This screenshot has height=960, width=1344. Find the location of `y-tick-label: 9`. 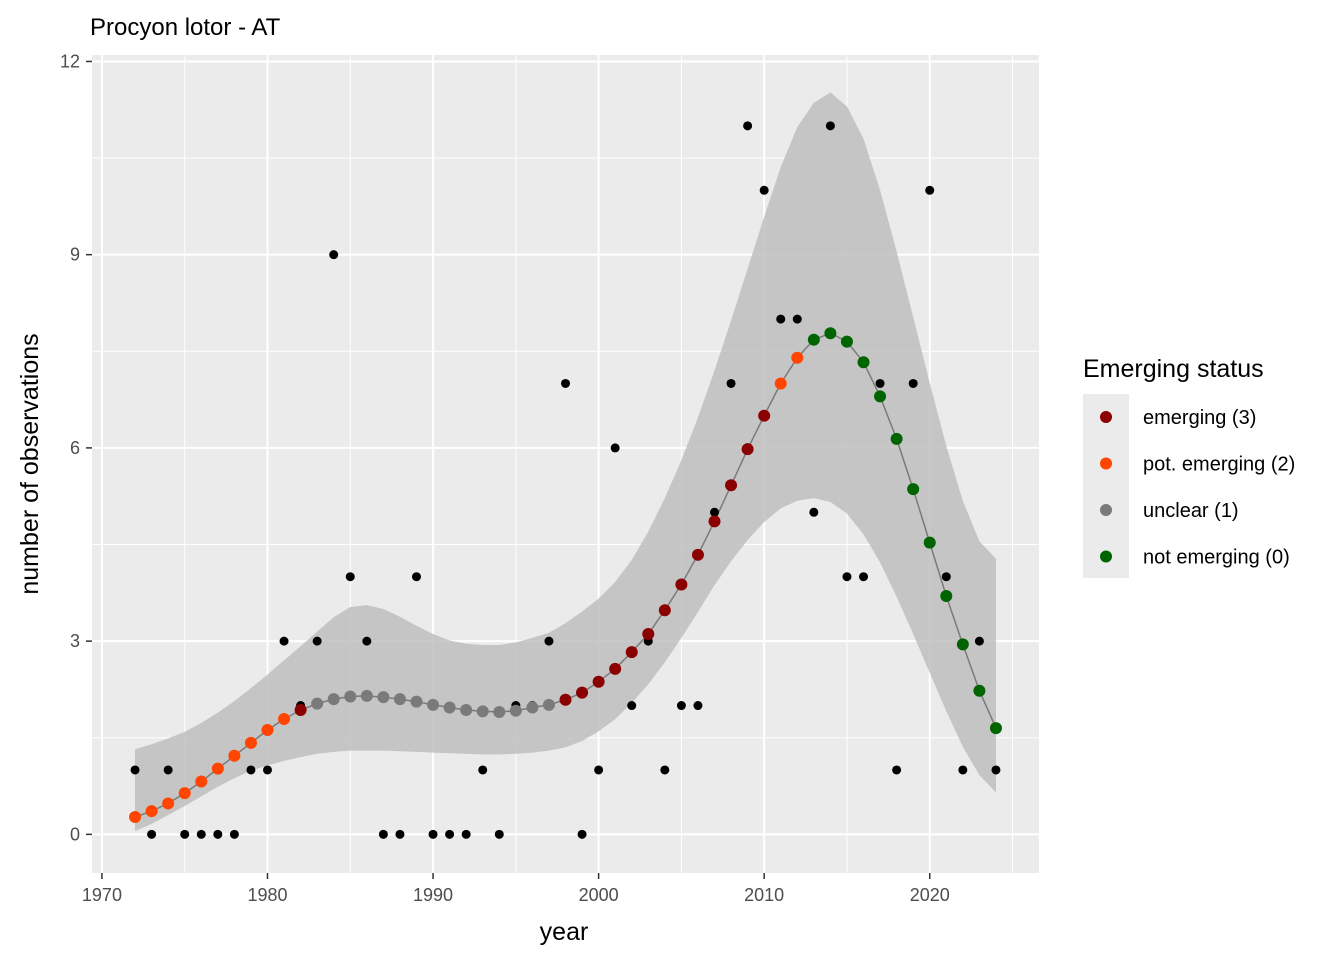

y-tick-label: 9 is located at coordinates (75, 255).